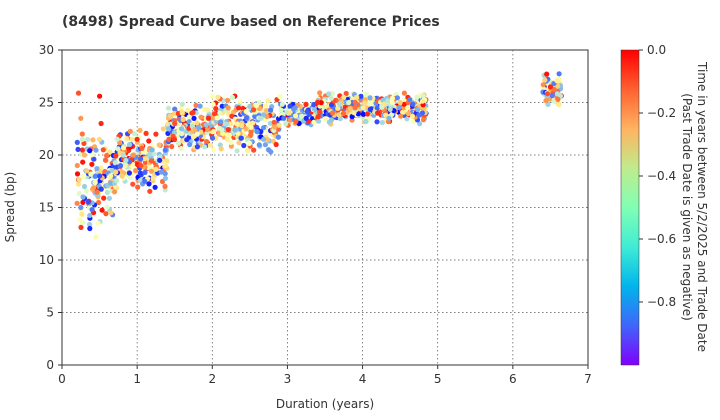 This screenshot has width=720, height=420. I want to click on x-tick-label: 3, so click(288, 379).